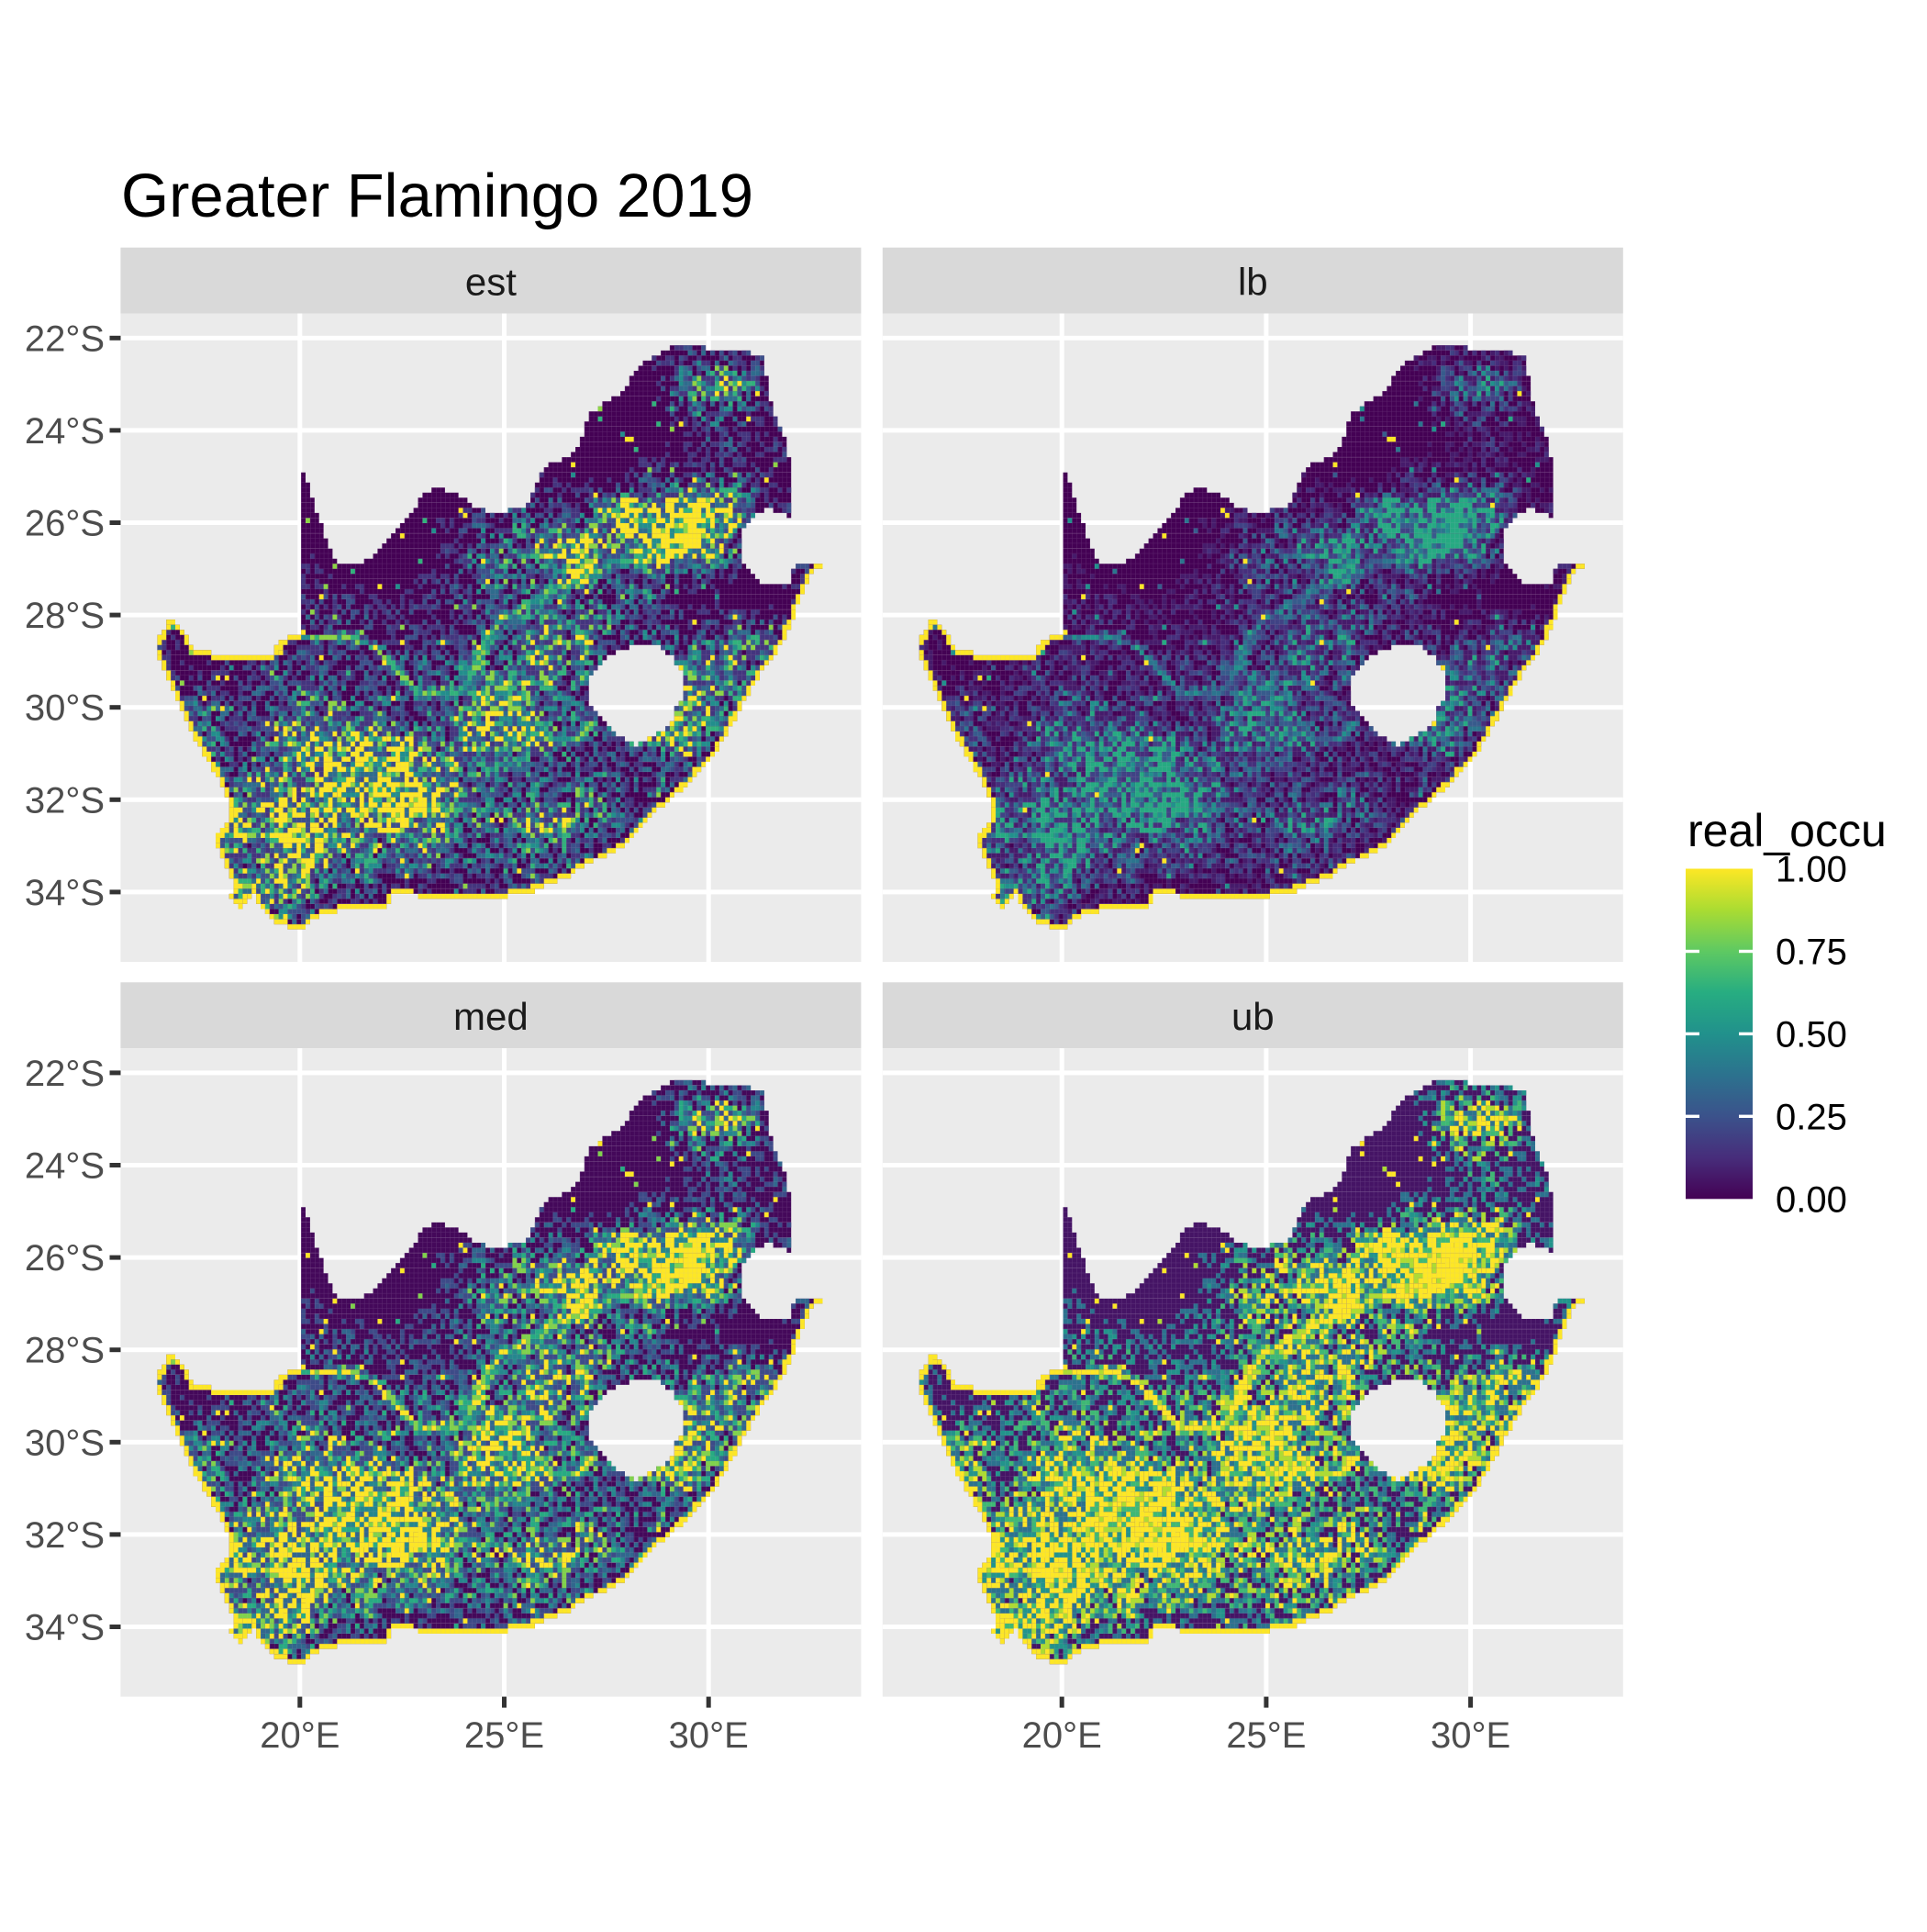 This screenshot has width=1927, height=1932. Describe the element at coordinates (1811, 870) in the screenshot. I see `svg-text: 1.00` at that location.